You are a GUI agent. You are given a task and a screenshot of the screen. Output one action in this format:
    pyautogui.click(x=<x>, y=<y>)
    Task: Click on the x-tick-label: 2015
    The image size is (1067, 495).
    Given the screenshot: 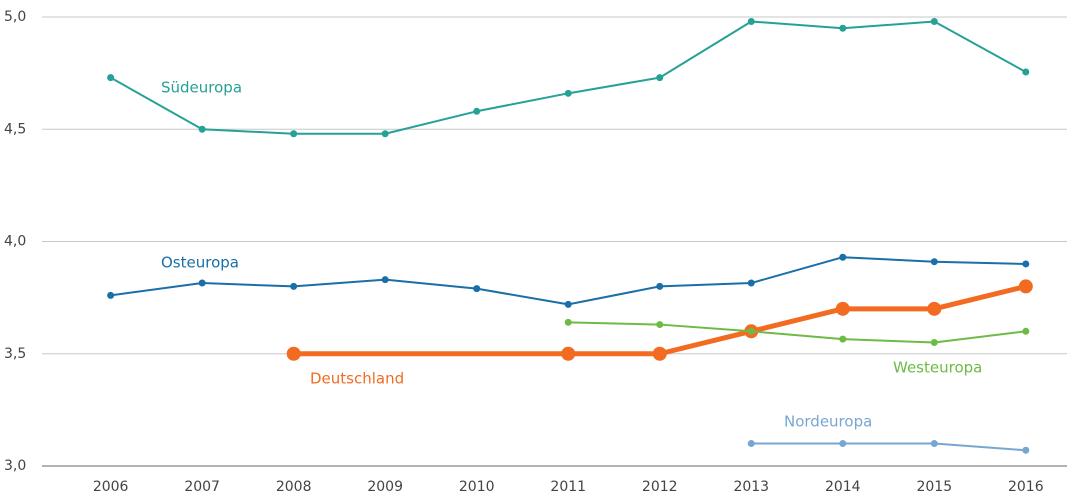 What is the action you would take?
    pyautogui.click(x=934, y=487)
    